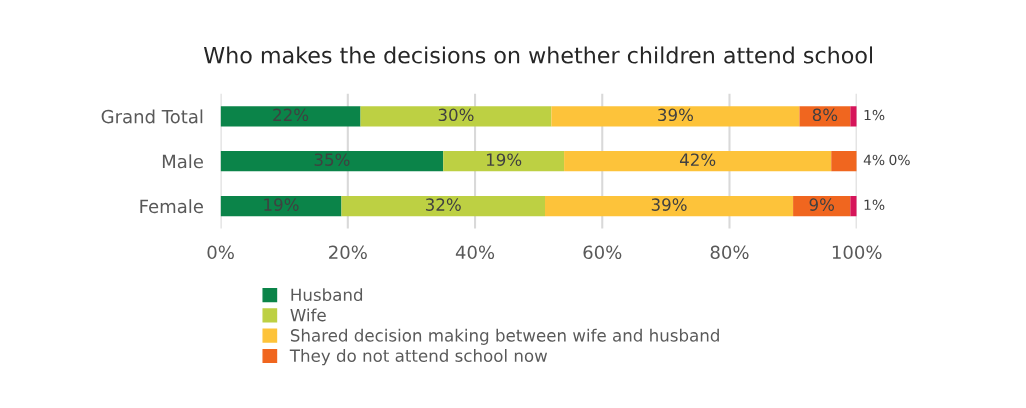 This screenshot has height=408, width=1026. Describe the element at coordinates (171, 206) in the screenshot. I see `y-tick-label: Female` at that location.